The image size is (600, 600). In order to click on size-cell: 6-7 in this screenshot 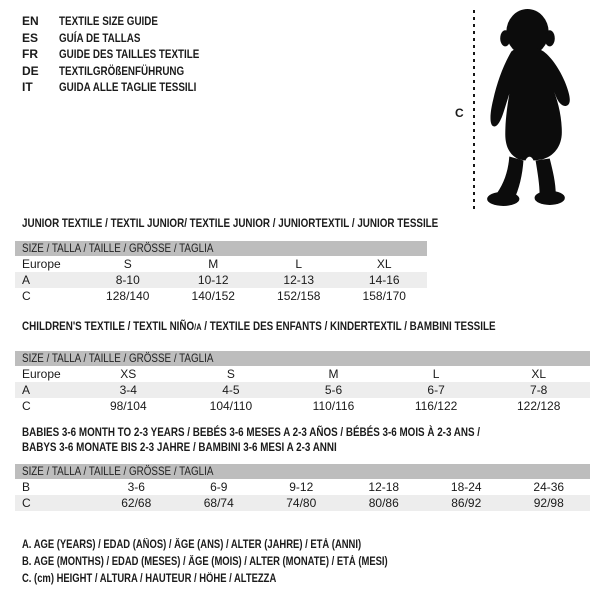, I will do `click(436, 390)`.